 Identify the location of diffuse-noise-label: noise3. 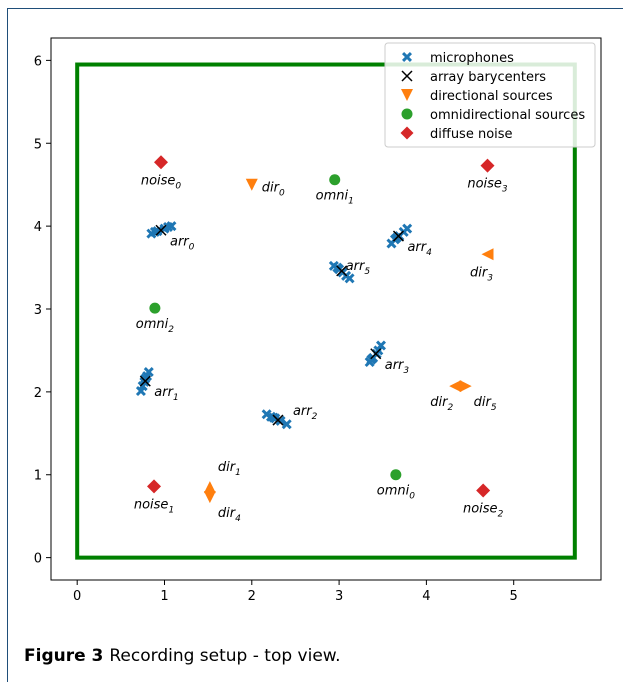
(487, 186).